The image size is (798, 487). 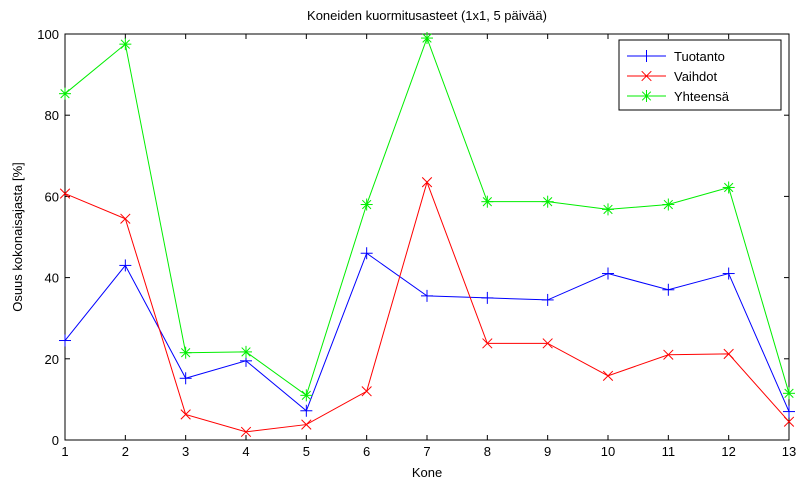 I want to click on legend-label: Vaihdot, so click(x=696, y=76).